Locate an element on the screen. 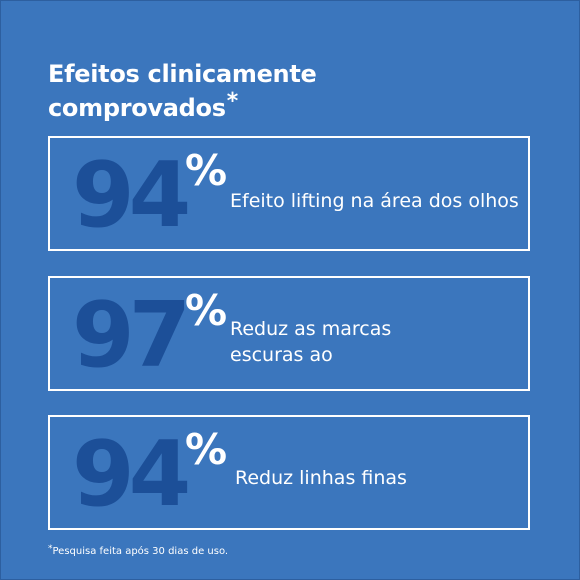  footnote: *Pesquisa feita após 30 dias de uso. is located at coordinates (138, 550).